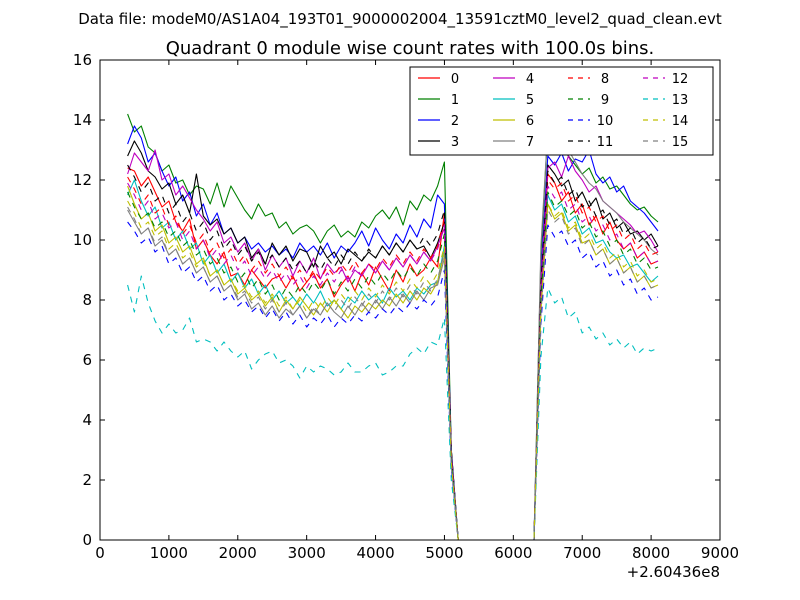 The width and height of the screenshot is (800, 600). Describe the element at coordinates (87, 540) in the screenshot. I see `y-tick-label: 0` at that location.